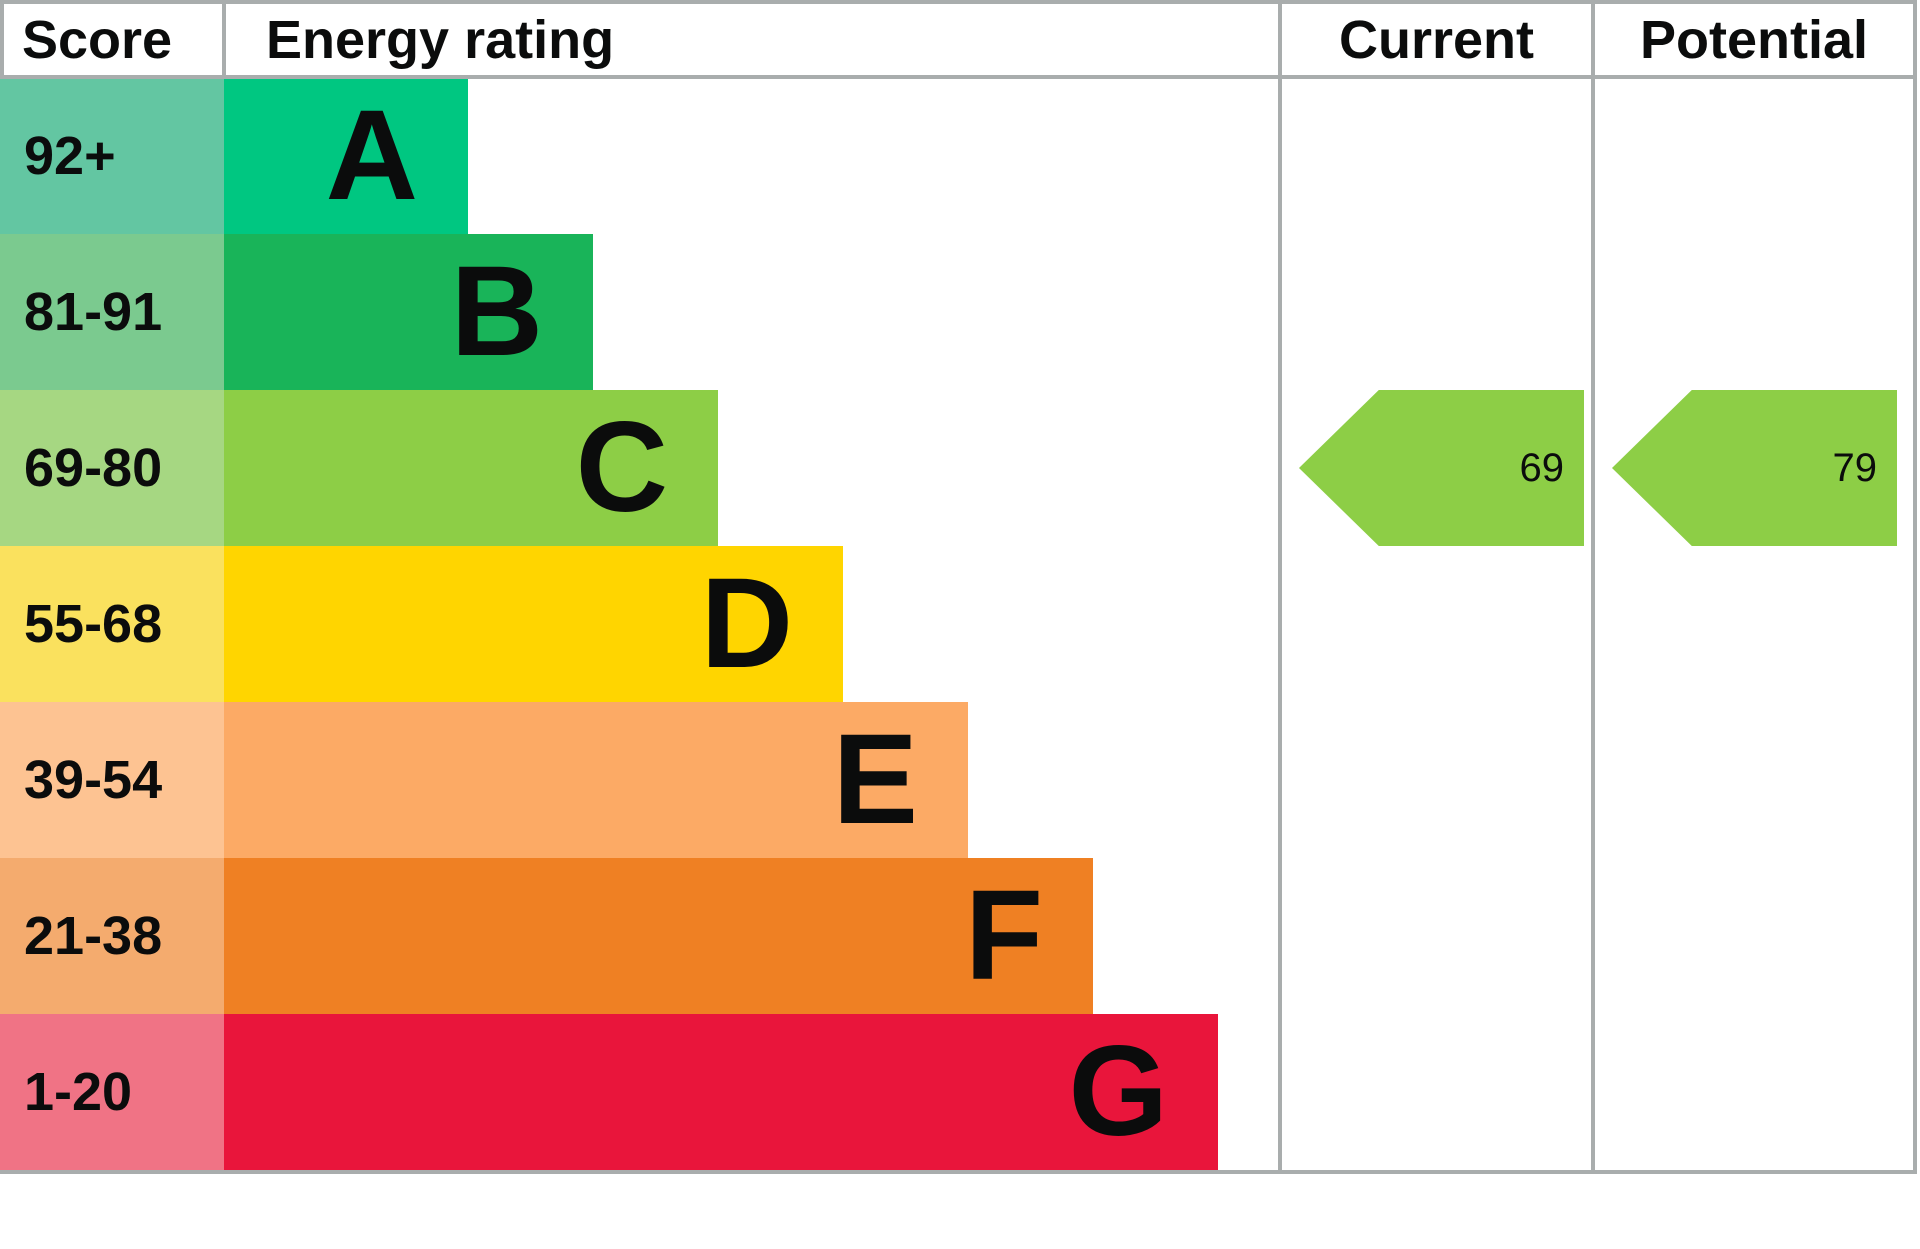  Describe the element at coordinates (471, 468) in the screenshot. I see `band-bar-c: C` at that location.